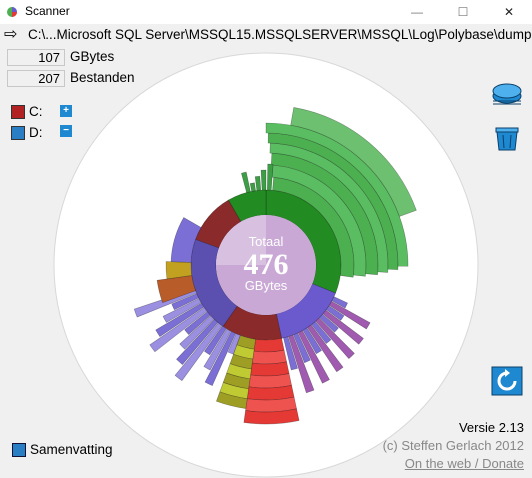 This screenshot has width=532, height=478. I want to click on copyright-label: (c) Steffen Gerlach 2012, so click(453, 445).